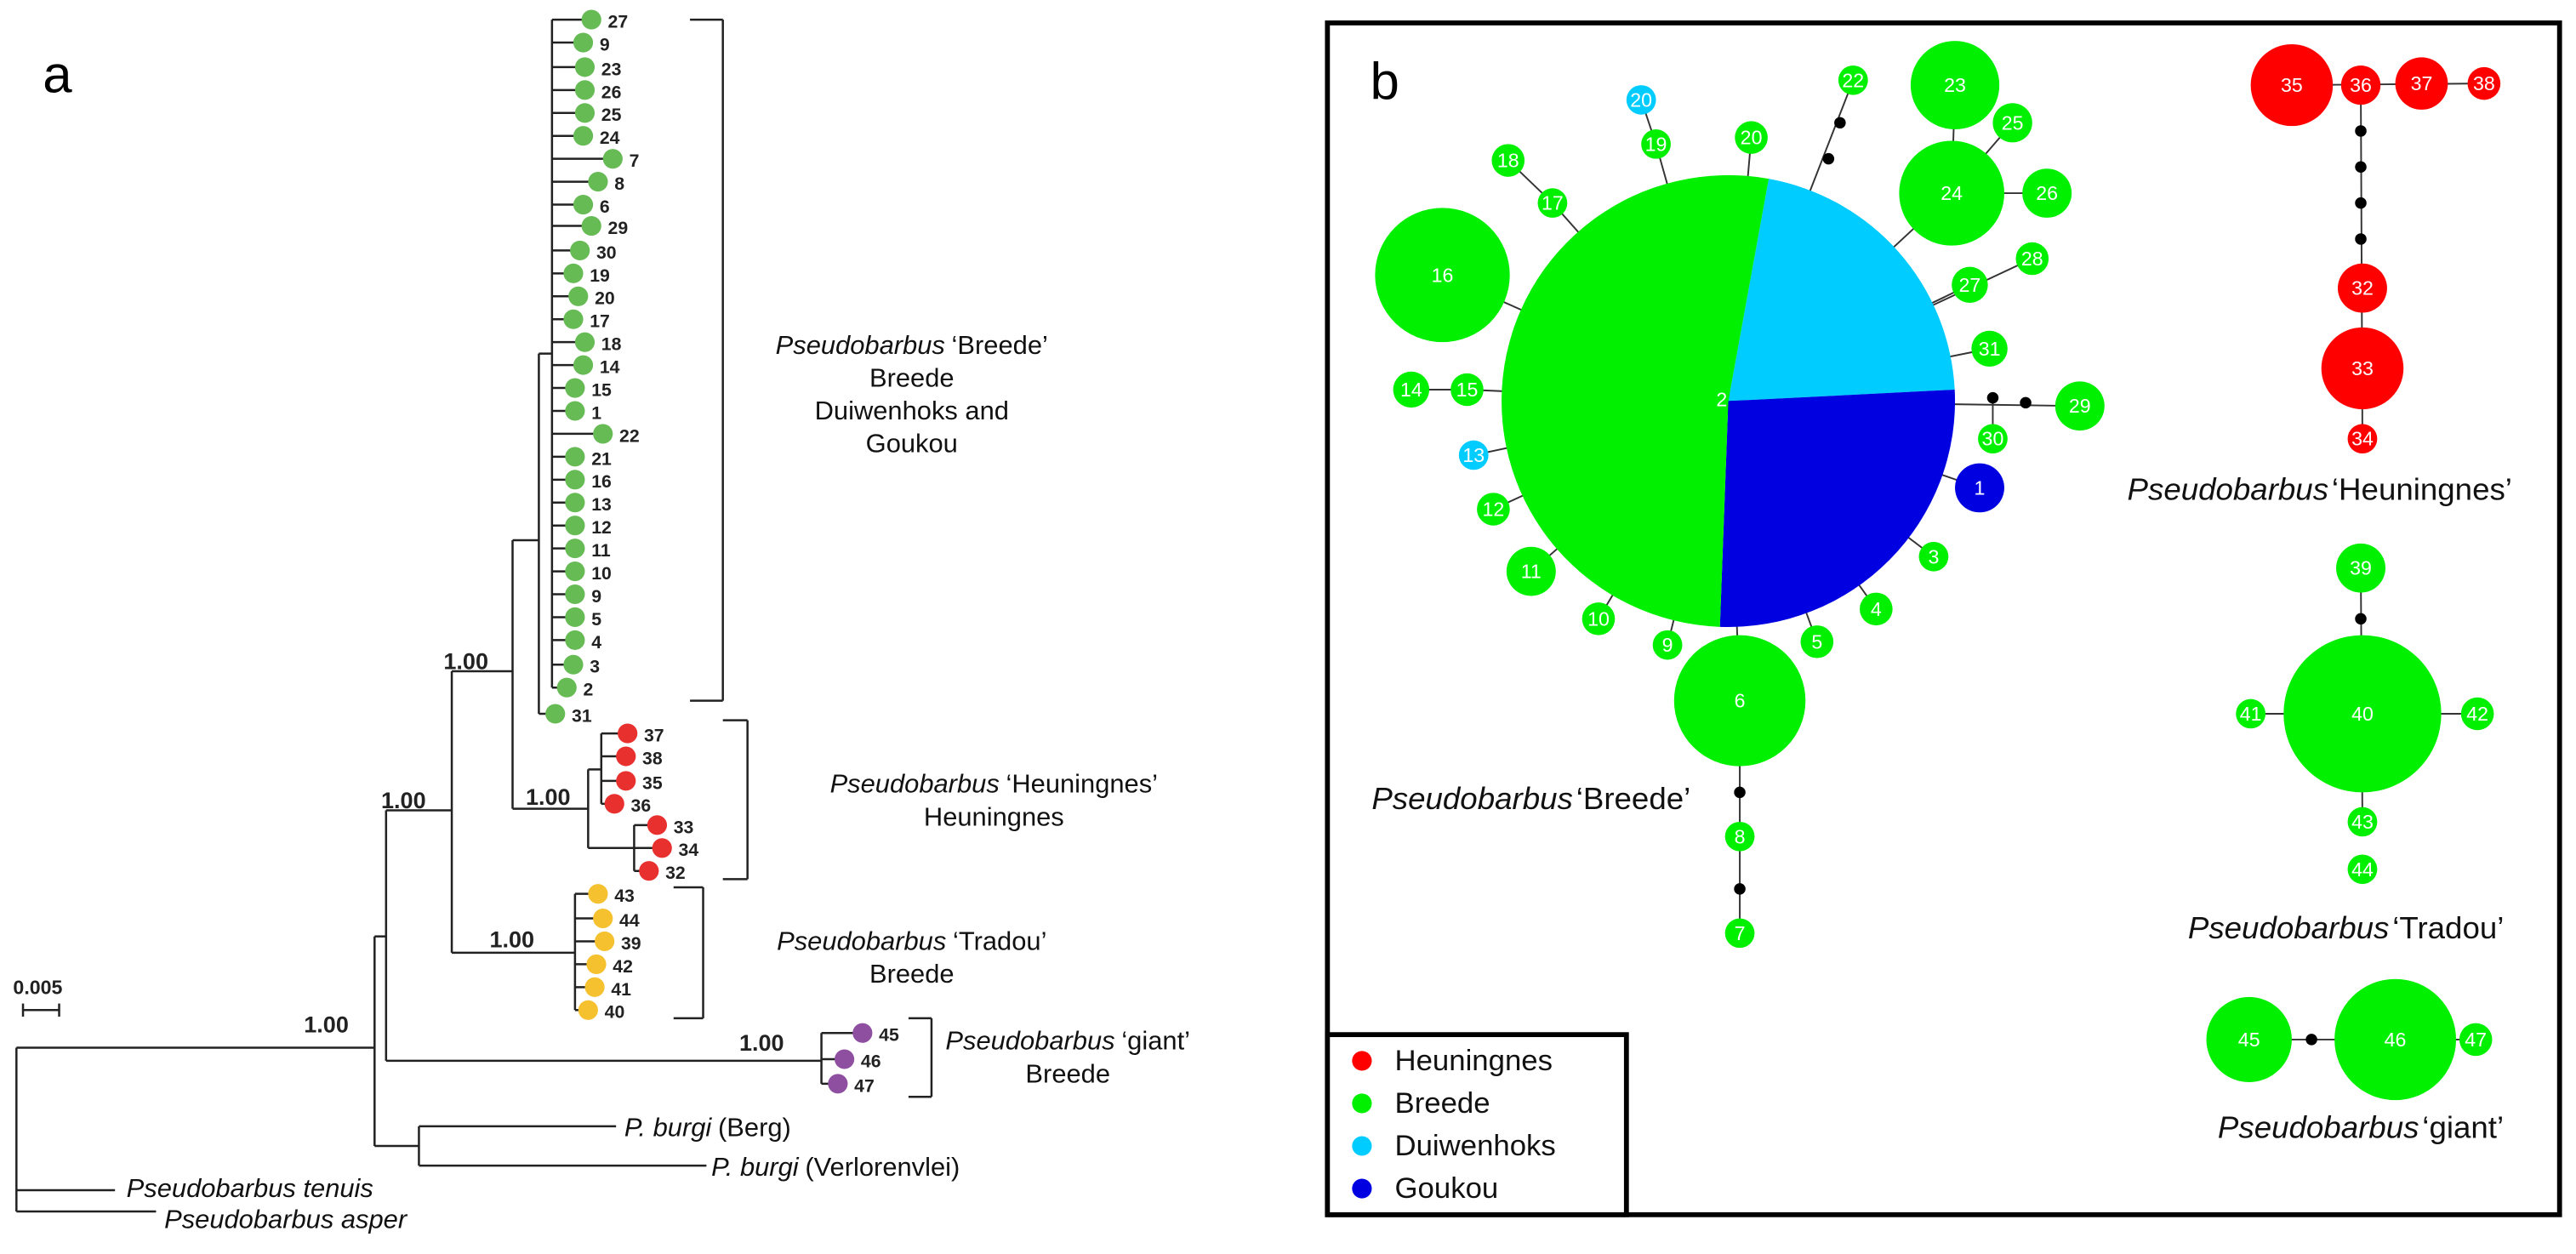 The image size is (2576, 1254). Describe the element at coordinates (582, 716) in the screenshot. I see `tip-label: 31` at that location.